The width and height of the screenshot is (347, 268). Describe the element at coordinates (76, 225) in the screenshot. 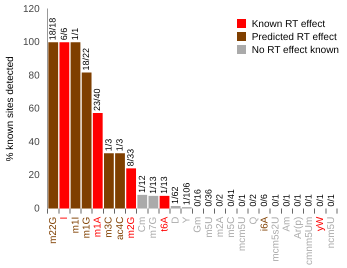

I see `x-tick-label: m1I` at that location.